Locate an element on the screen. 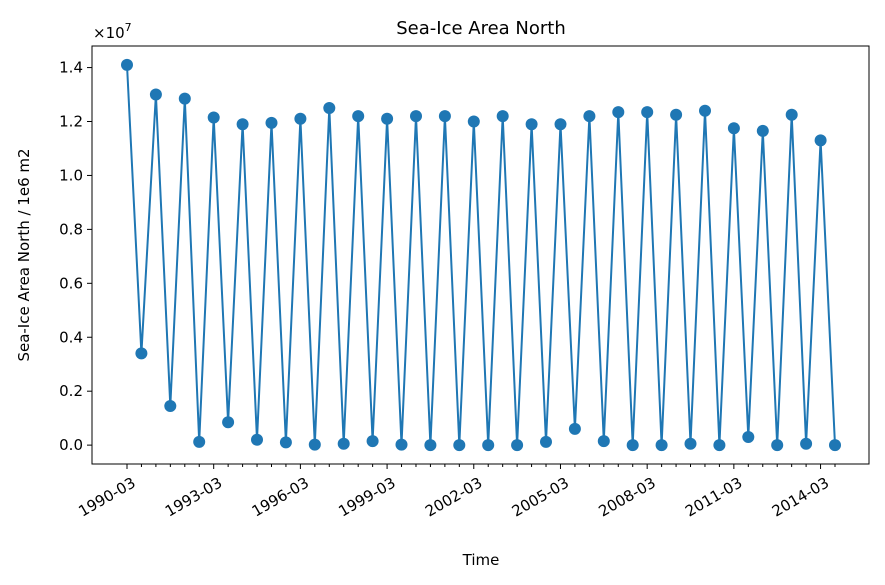 The image size is (885, 585). svg-text: ×10⁷ is located at coordinates (112, 31).